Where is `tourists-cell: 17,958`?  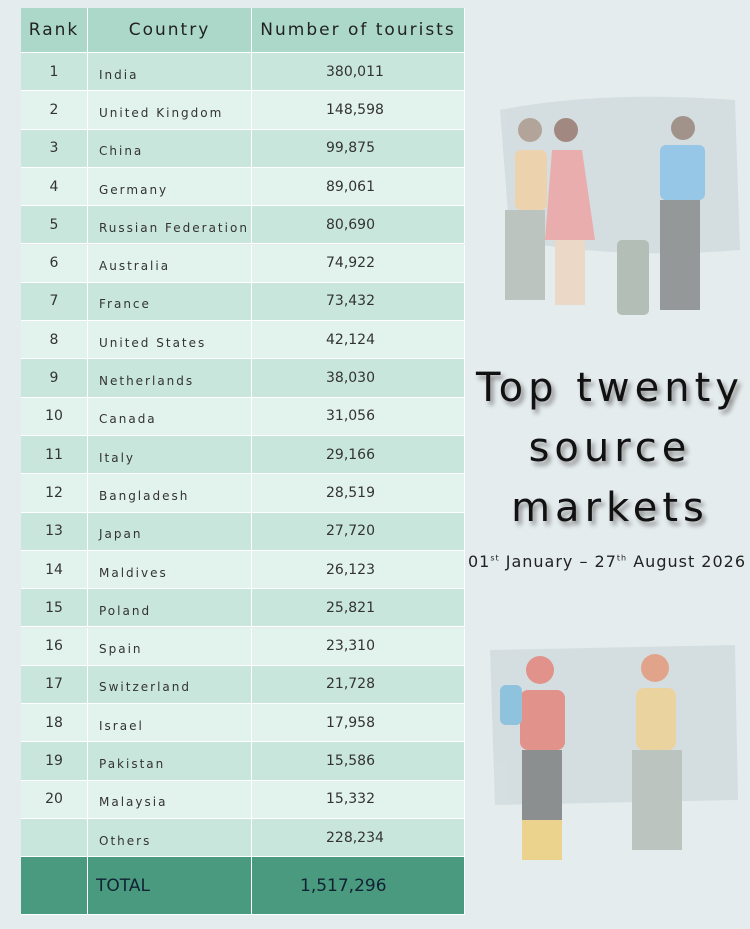 tourists-cell: 17,958 is located at coordinates (358, 723).